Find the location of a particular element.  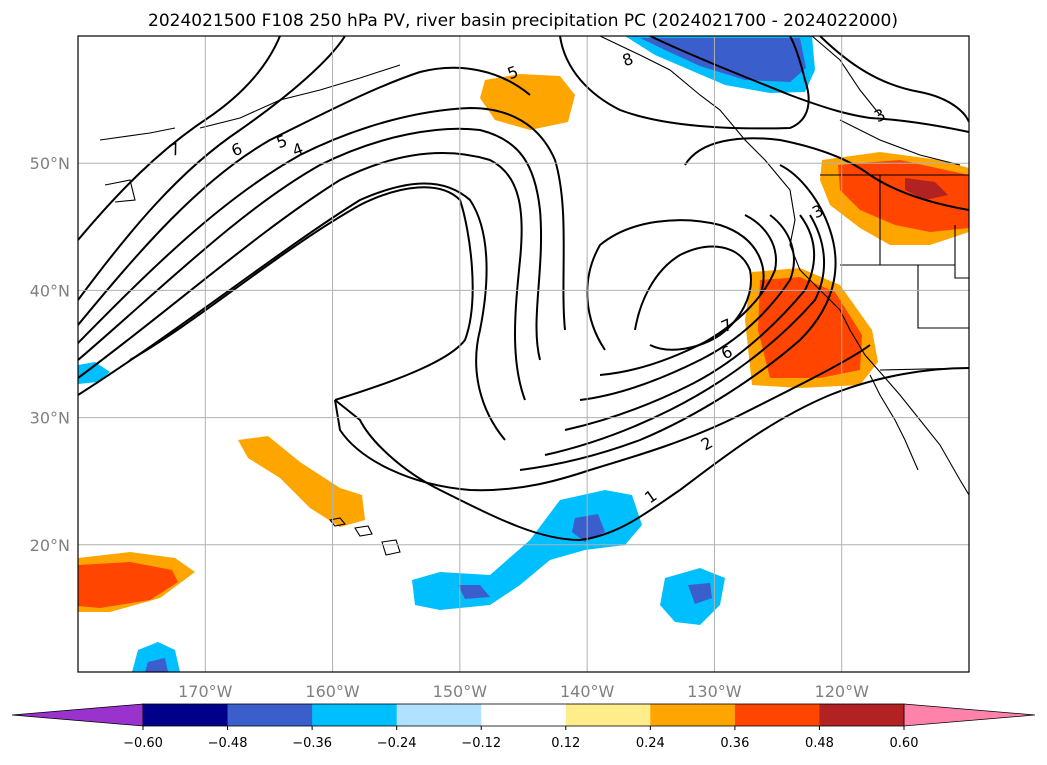

longitude-labels: 170°W 160°W 150°W 140°W 130°W 120°W is located at coordinates (523, 691).